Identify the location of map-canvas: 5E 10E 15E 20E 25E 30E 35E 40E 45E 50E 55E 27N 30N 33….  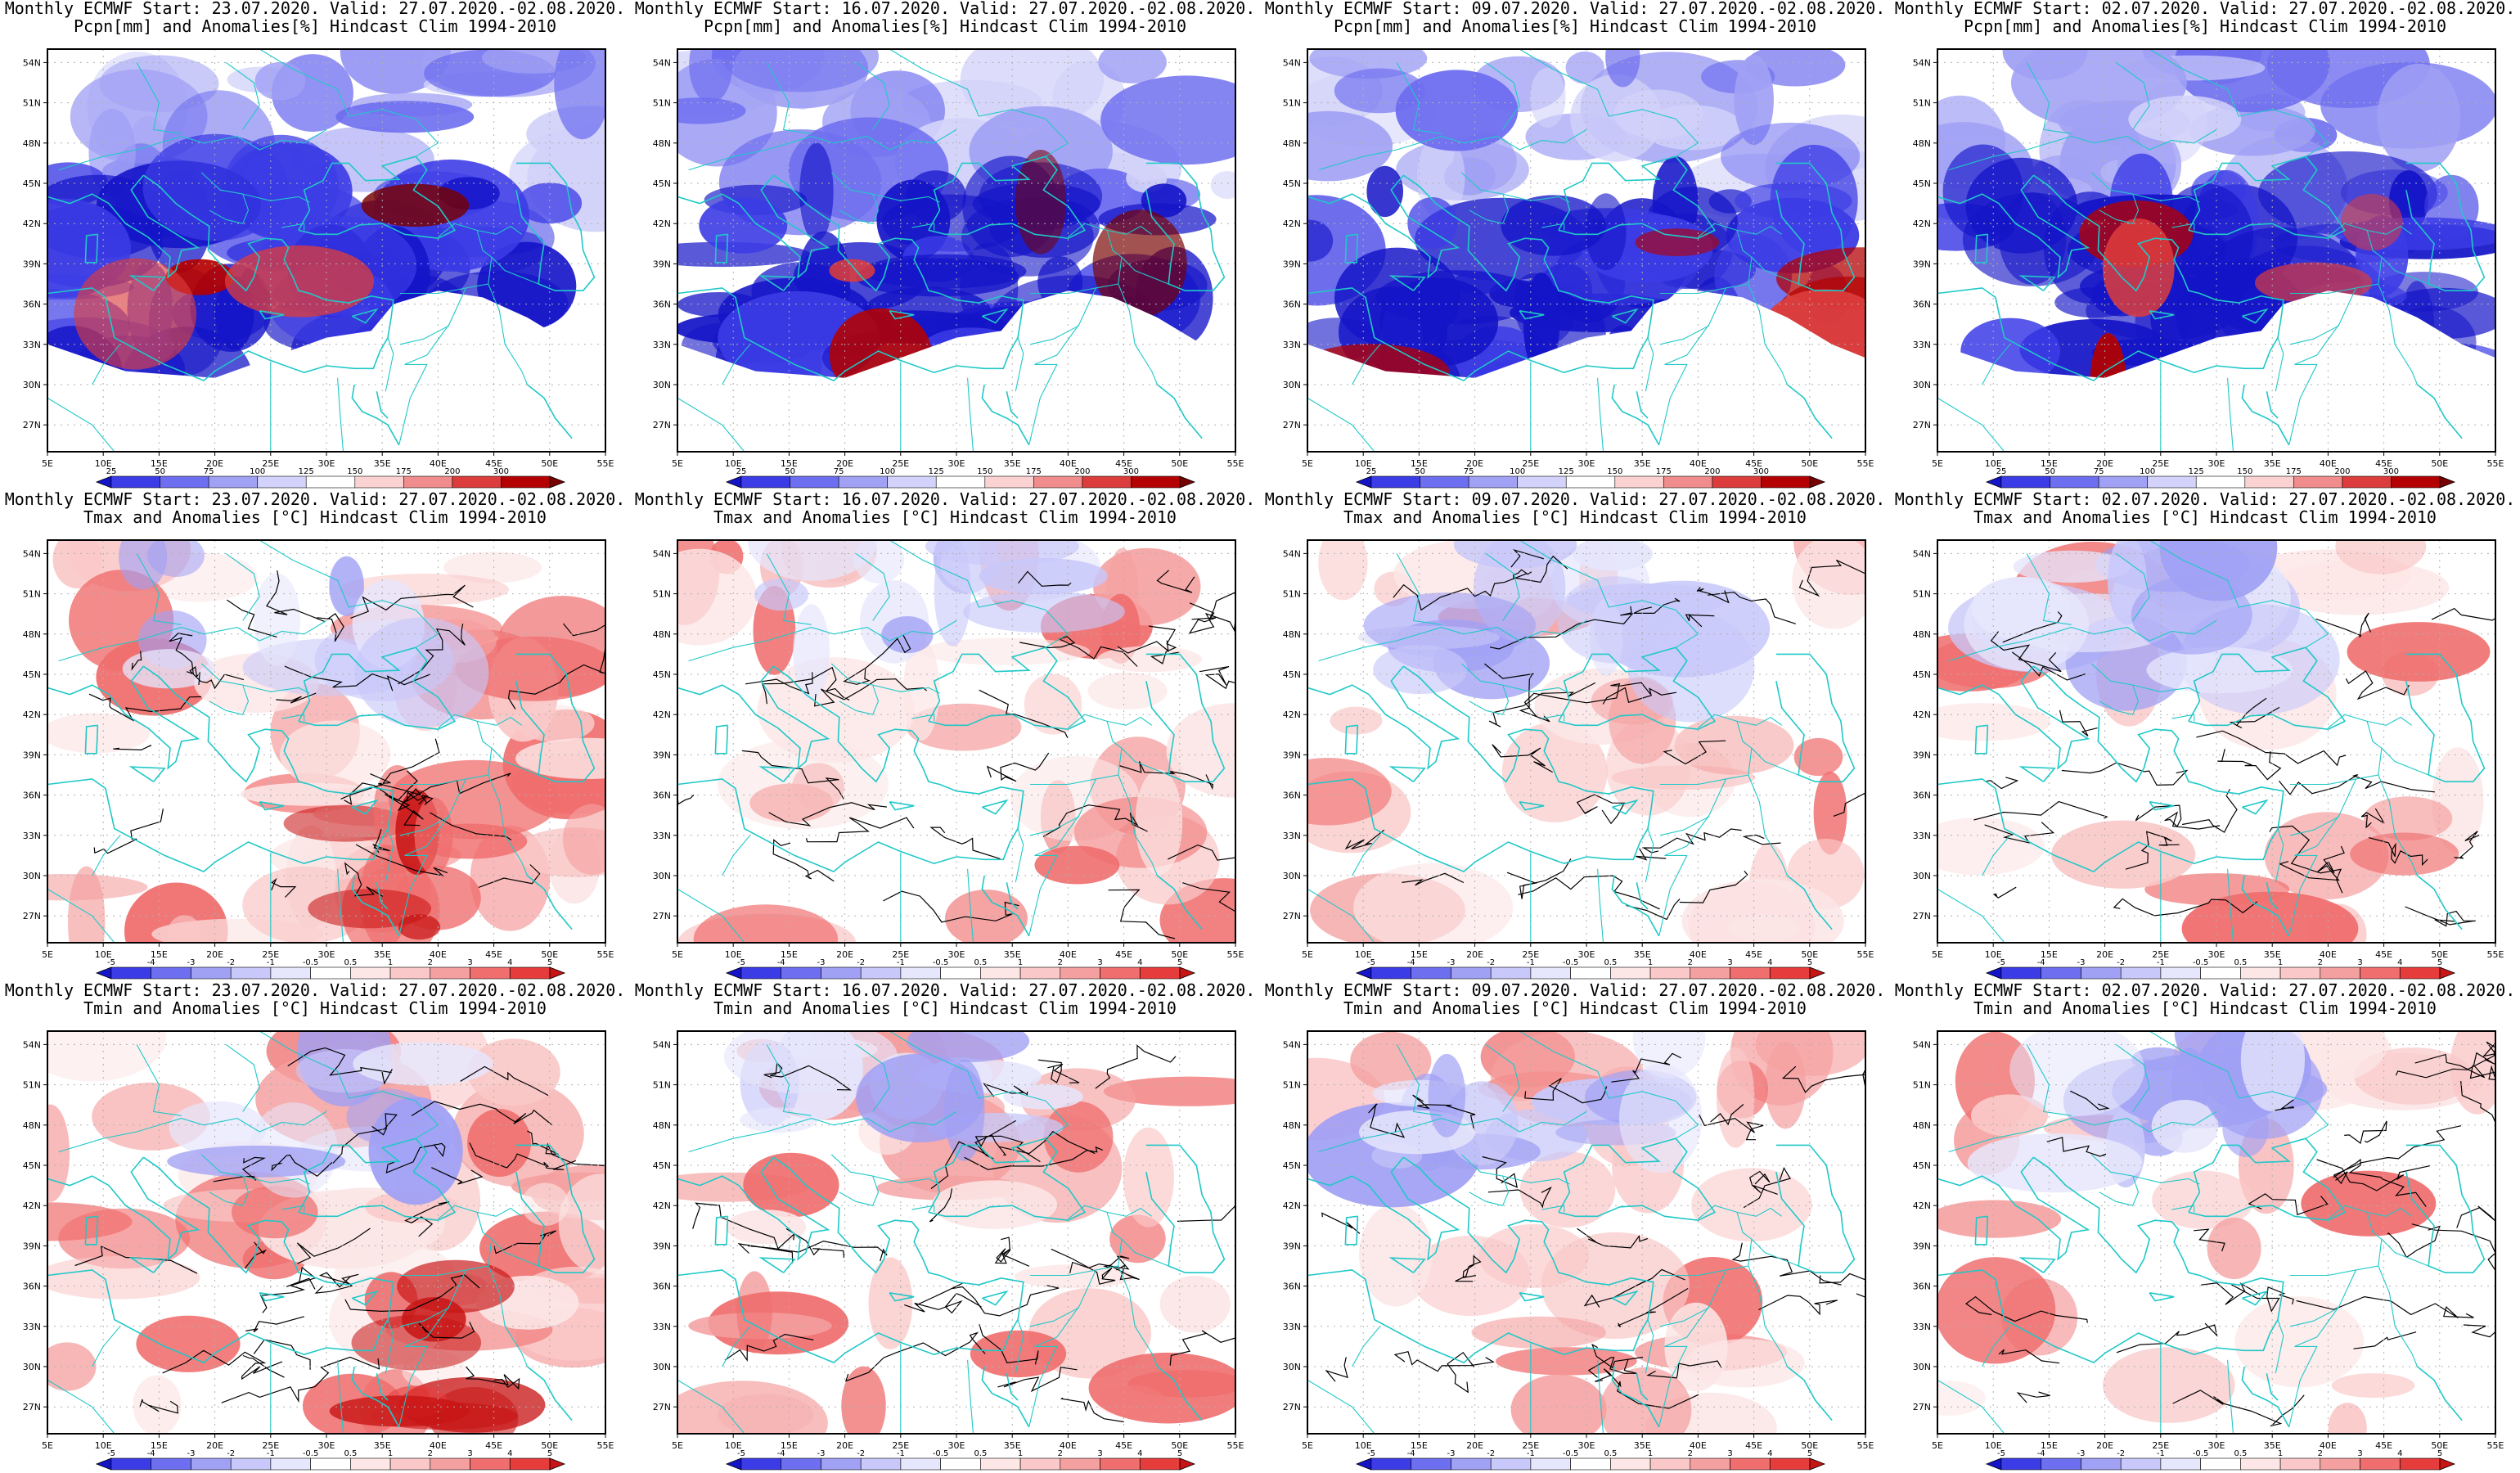
(319, 258).